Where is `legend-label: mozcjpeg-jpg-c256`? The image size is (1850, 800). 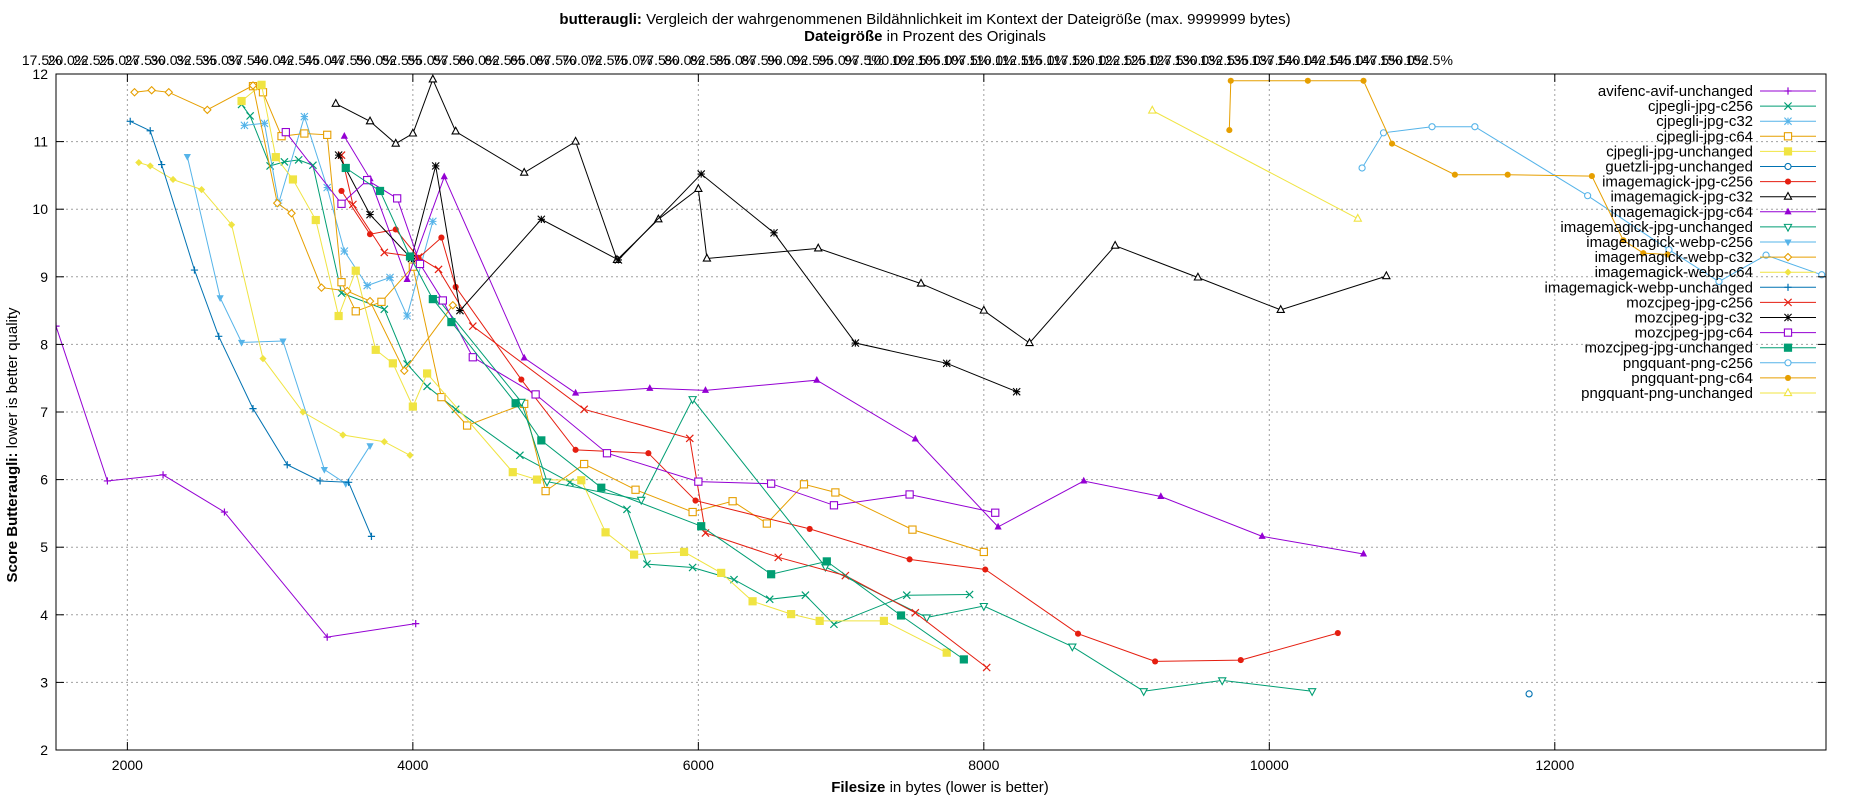 legend-label: mozcjpeg-jpg-c256 is located at coordinates (1689, 302).